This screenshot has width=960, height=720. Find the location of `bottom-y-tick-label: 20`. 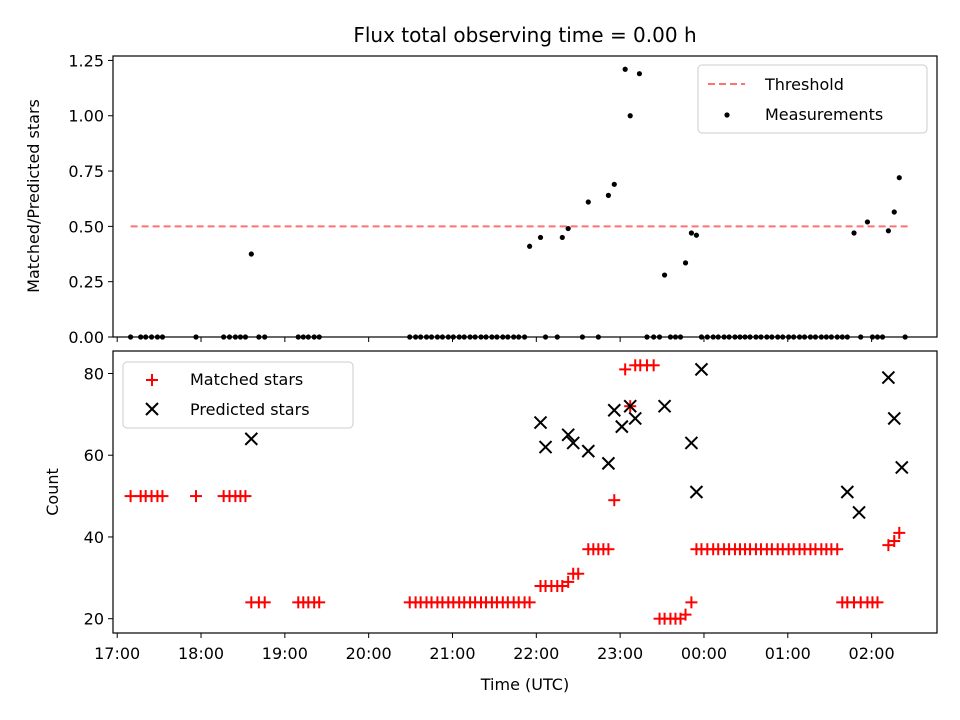

bottom-y-tick-label: 20 is located at coordinates (94, 619).